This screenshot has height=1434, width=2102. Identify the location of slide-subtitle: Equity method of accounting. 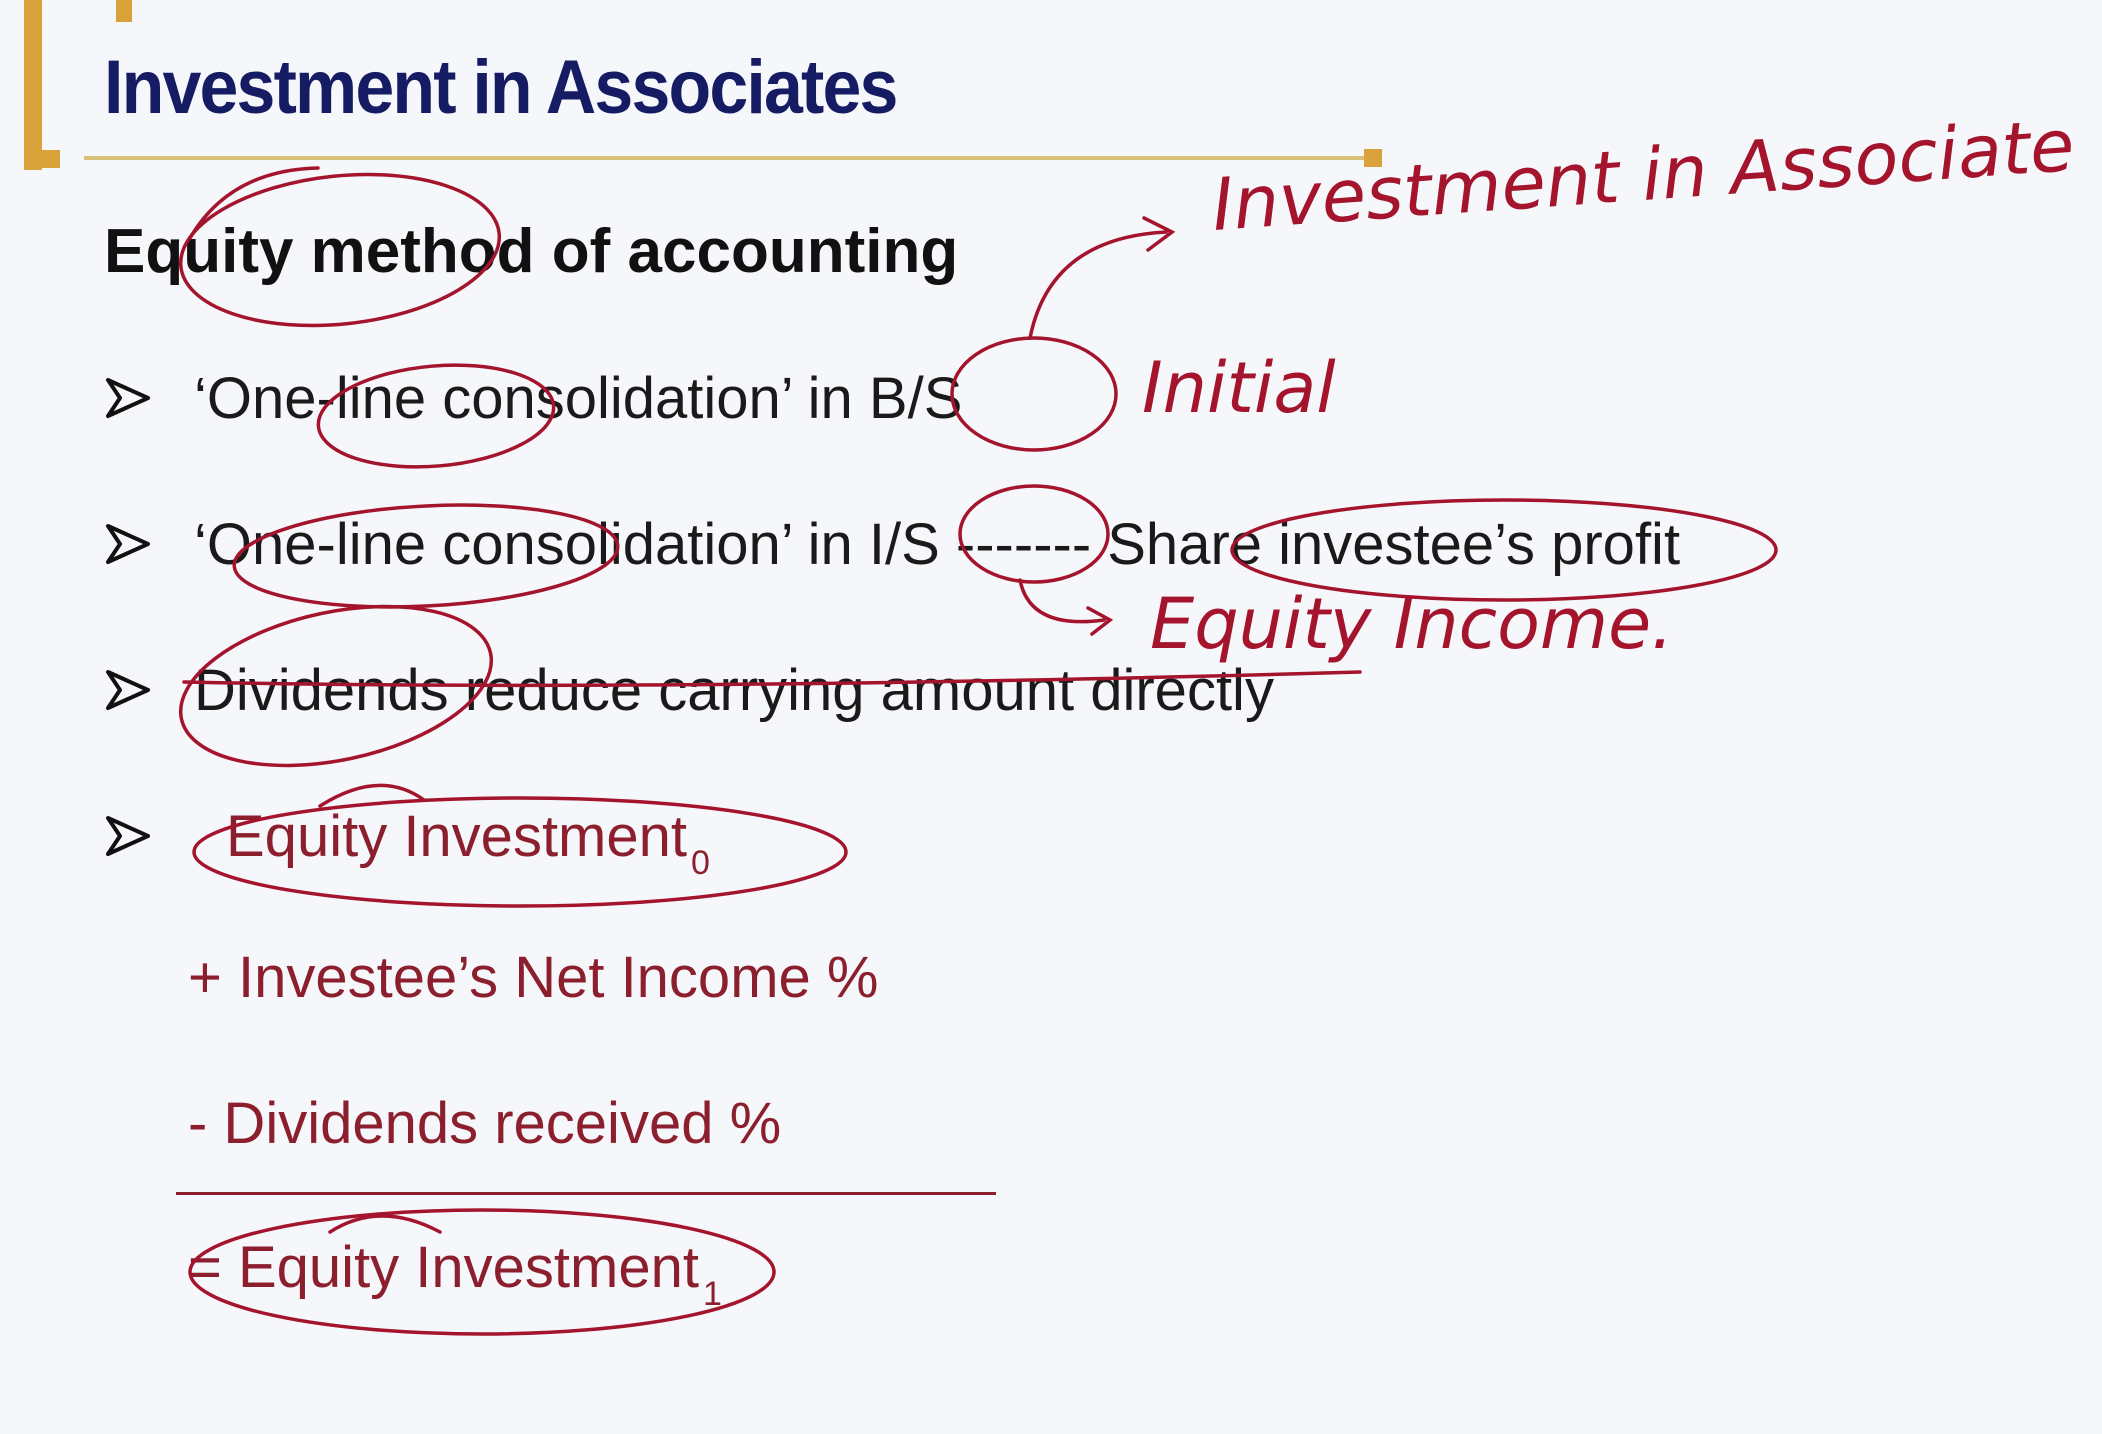
(531, 251).